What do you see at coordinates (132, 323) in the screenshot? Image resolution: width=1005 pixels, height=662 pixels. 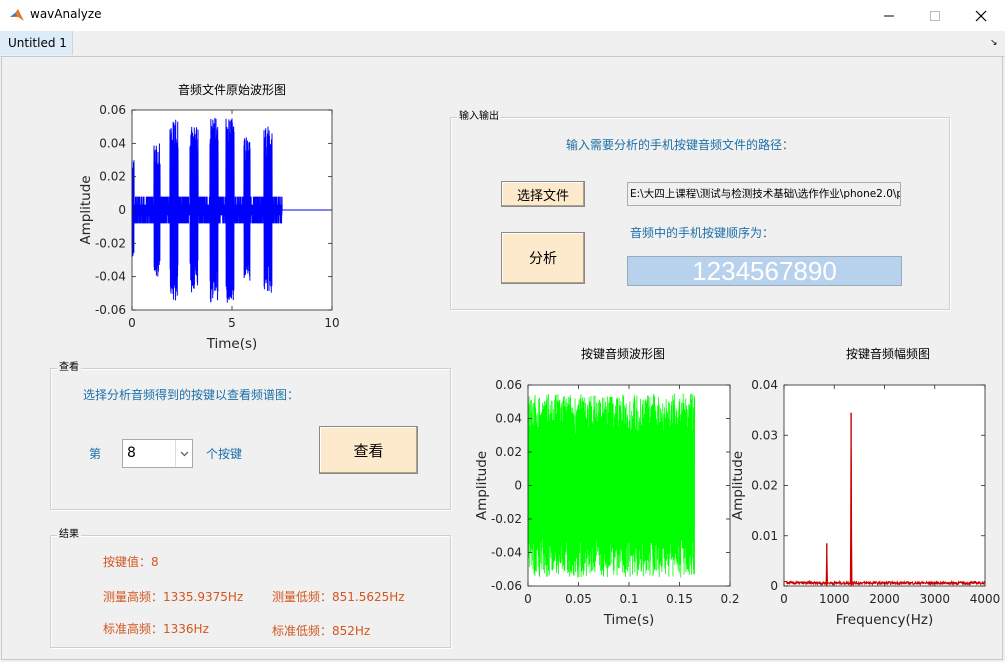 I see `main-wave-xtick-label: 0` at bounding box center [132, 323].